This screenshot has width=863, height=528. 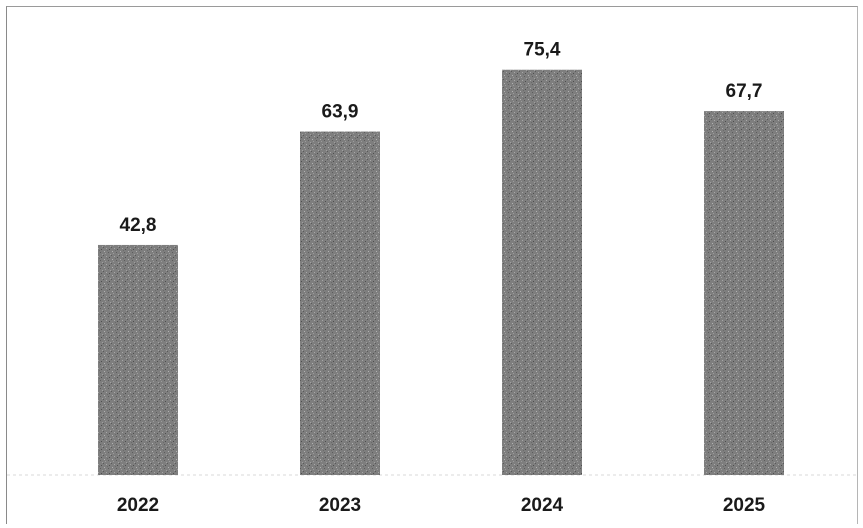 What do you see at coordinates (138, 505) in the screenshot?
I see `x-tick-label-2022: 2022` at bounding box center [138, 505].